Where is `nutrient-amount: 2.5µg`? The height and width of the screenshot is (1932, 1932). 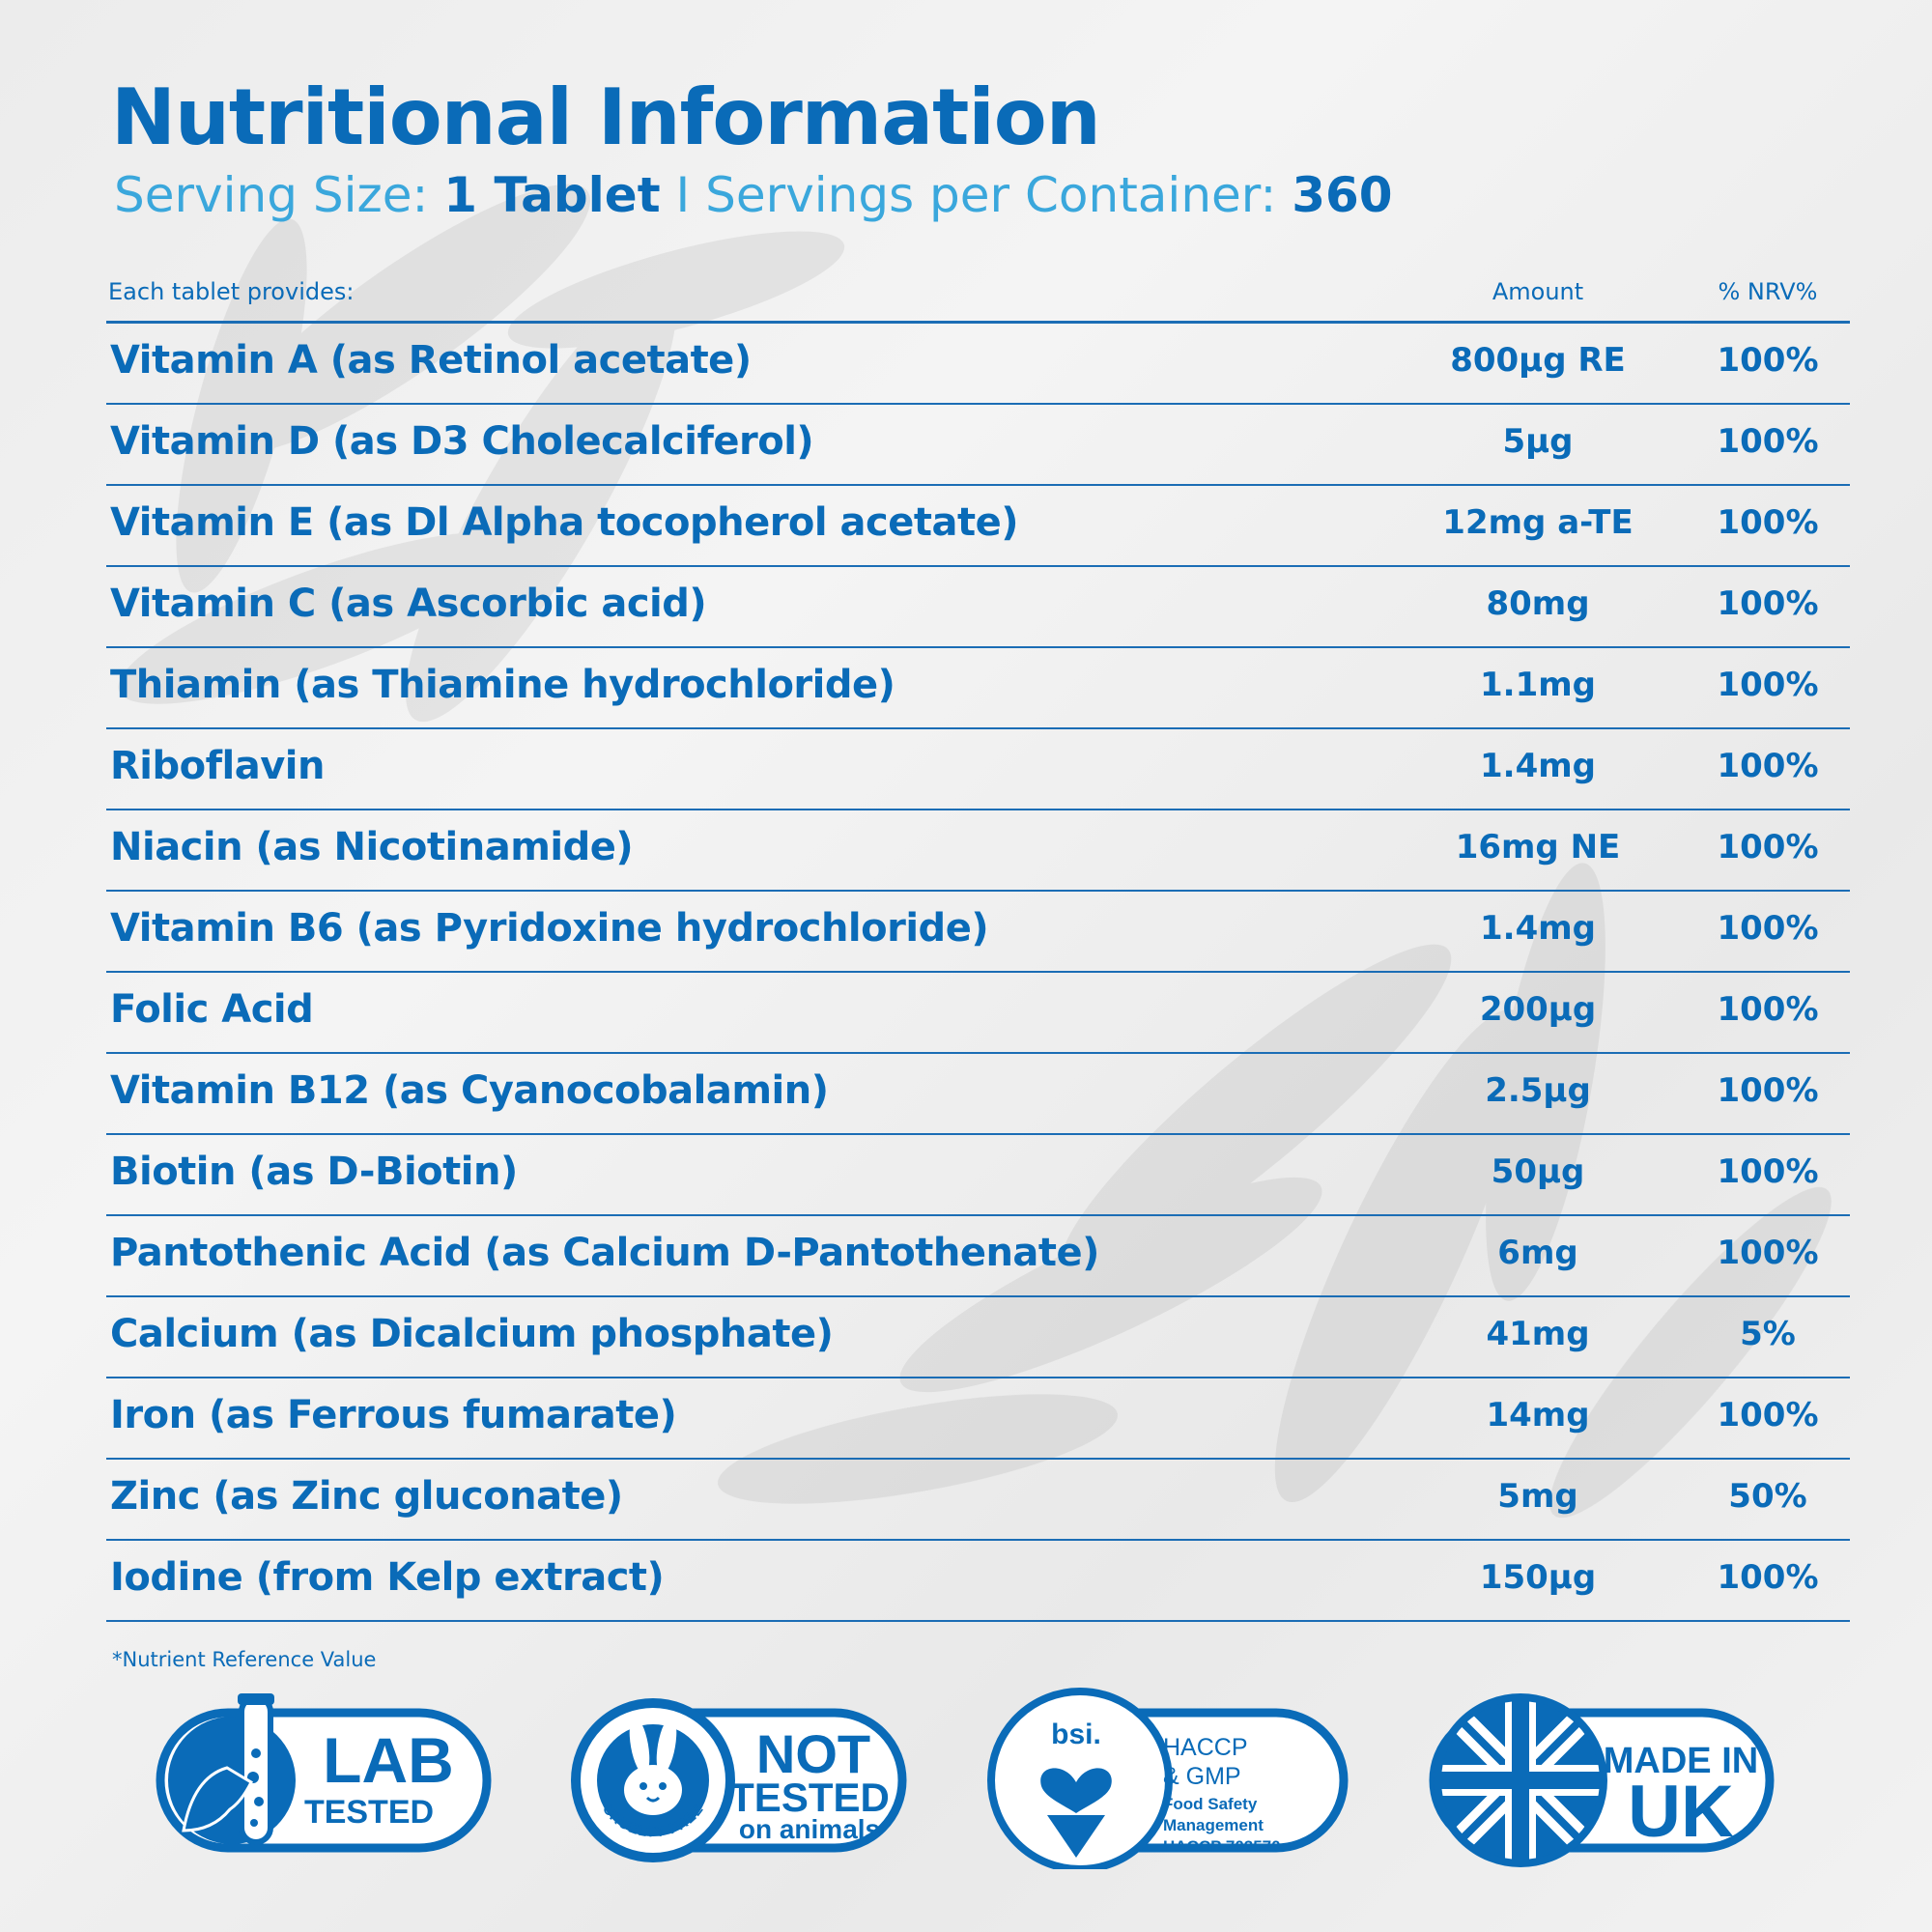 nutrient-amount: 2.5µg is located at coordinates (1538, 1090).